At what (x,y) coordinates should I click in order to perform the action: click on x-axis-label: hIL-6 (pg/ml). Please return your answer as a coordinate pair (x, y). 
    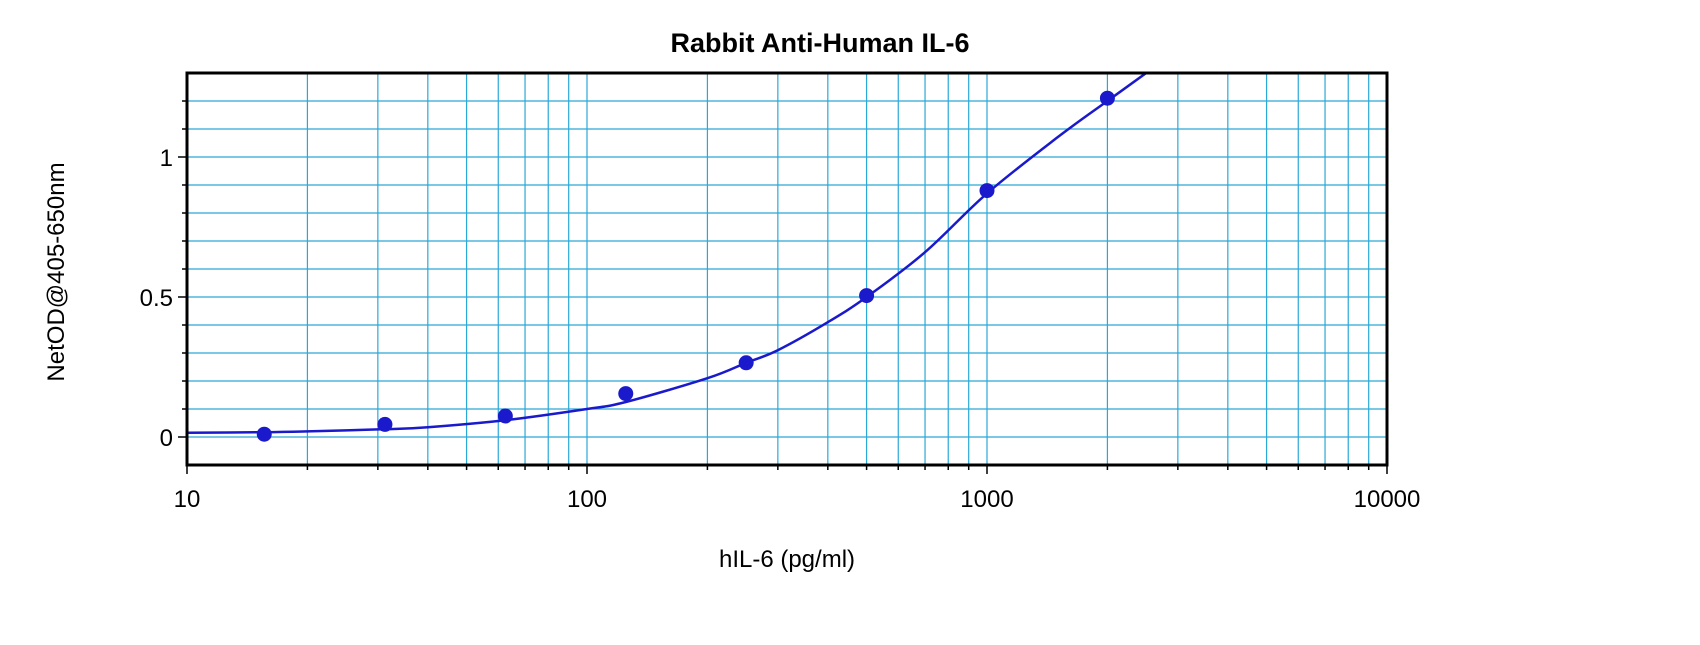
    Looking at the image, I should click on (787, 559).